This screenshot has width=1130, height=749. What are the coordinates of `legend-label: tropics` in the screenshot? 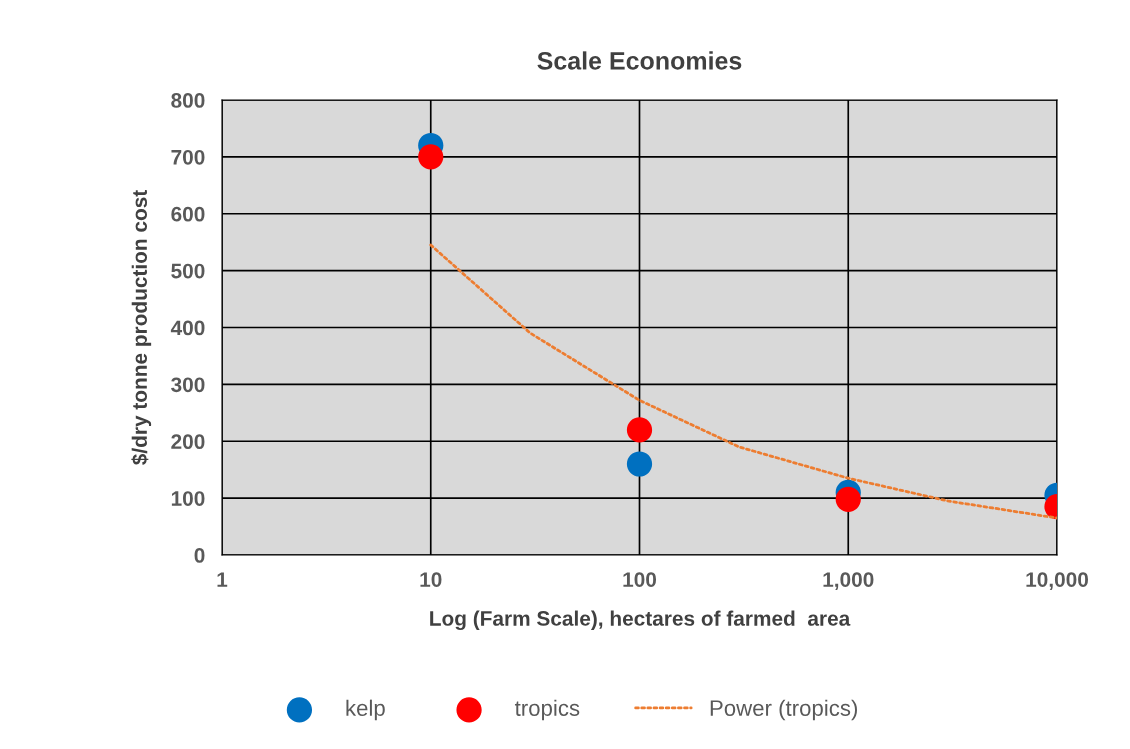 It's located at (547, 710).